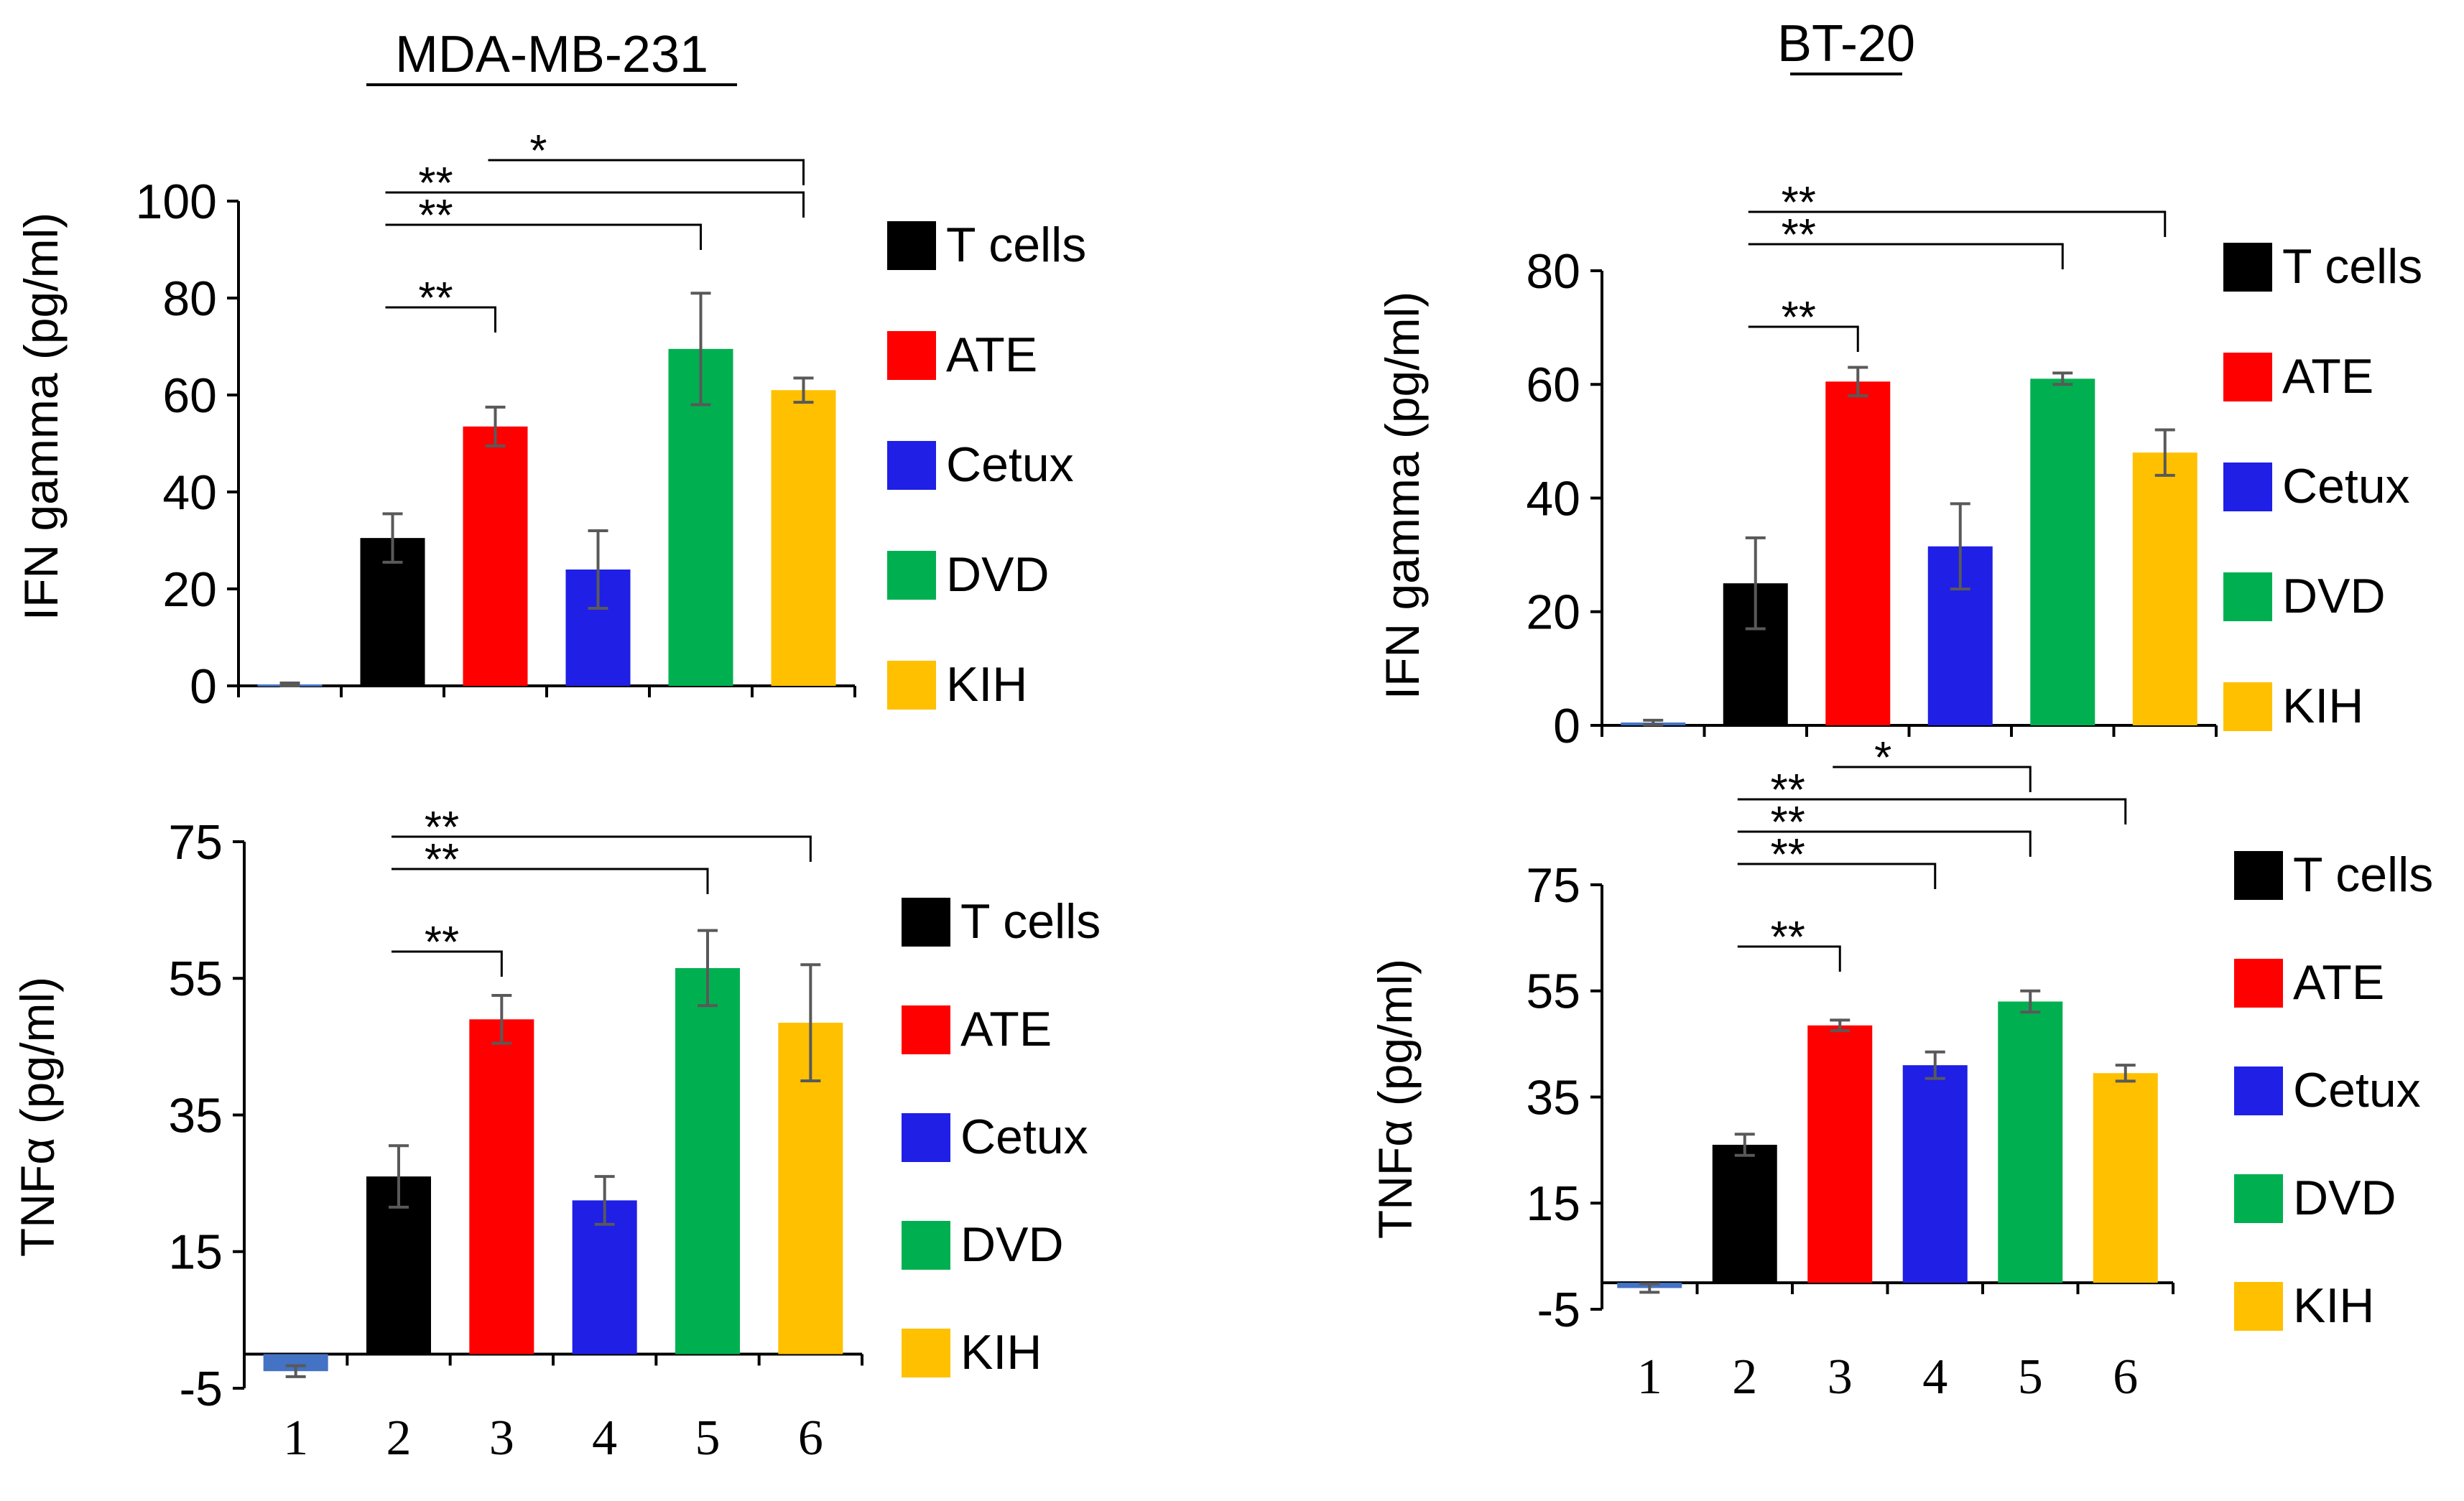 This screenshot has height=1501, width=2464. I want to click on title-mda-mb-231: MDA-MB-231, so click(551, 54).